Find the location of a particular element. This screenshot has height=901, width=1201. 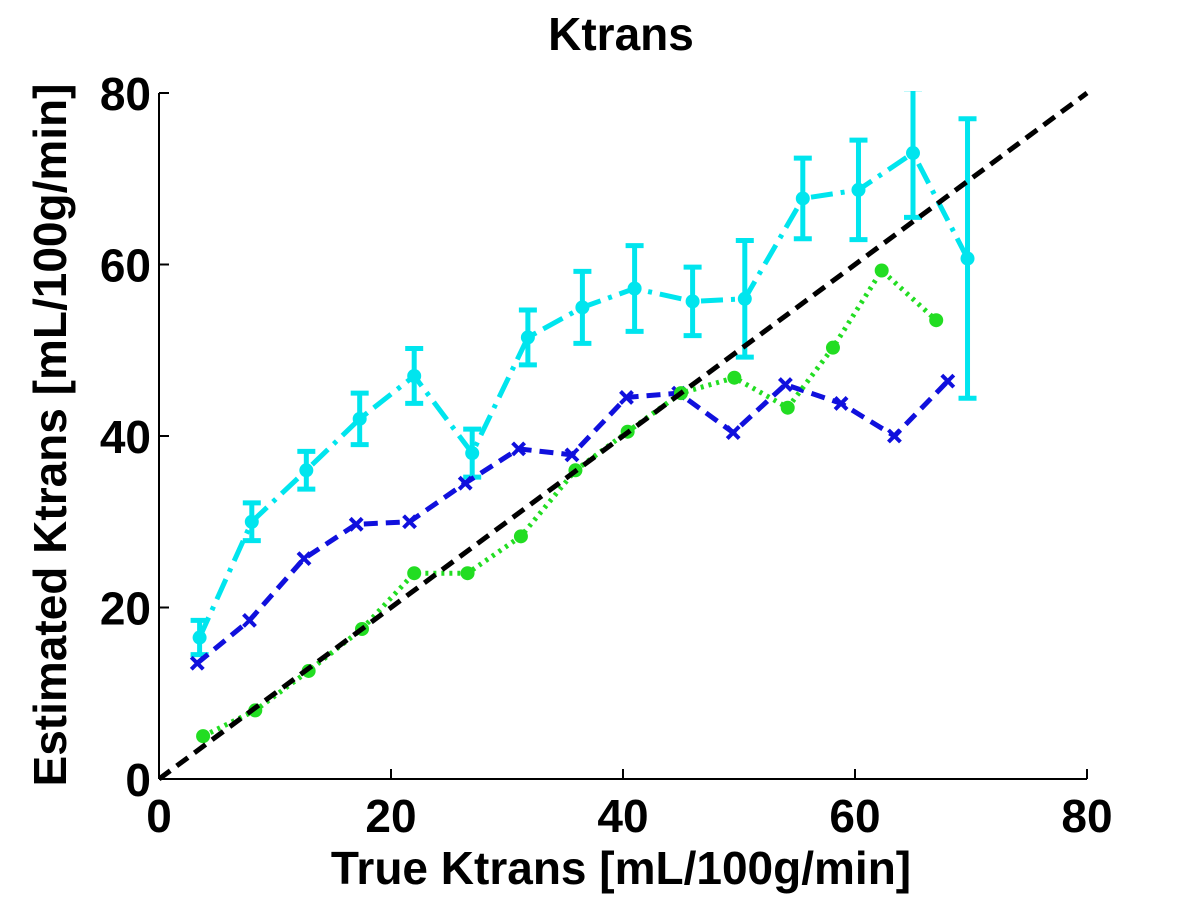

x-tick-label-3: 60 is located at coordinates (854, 816).